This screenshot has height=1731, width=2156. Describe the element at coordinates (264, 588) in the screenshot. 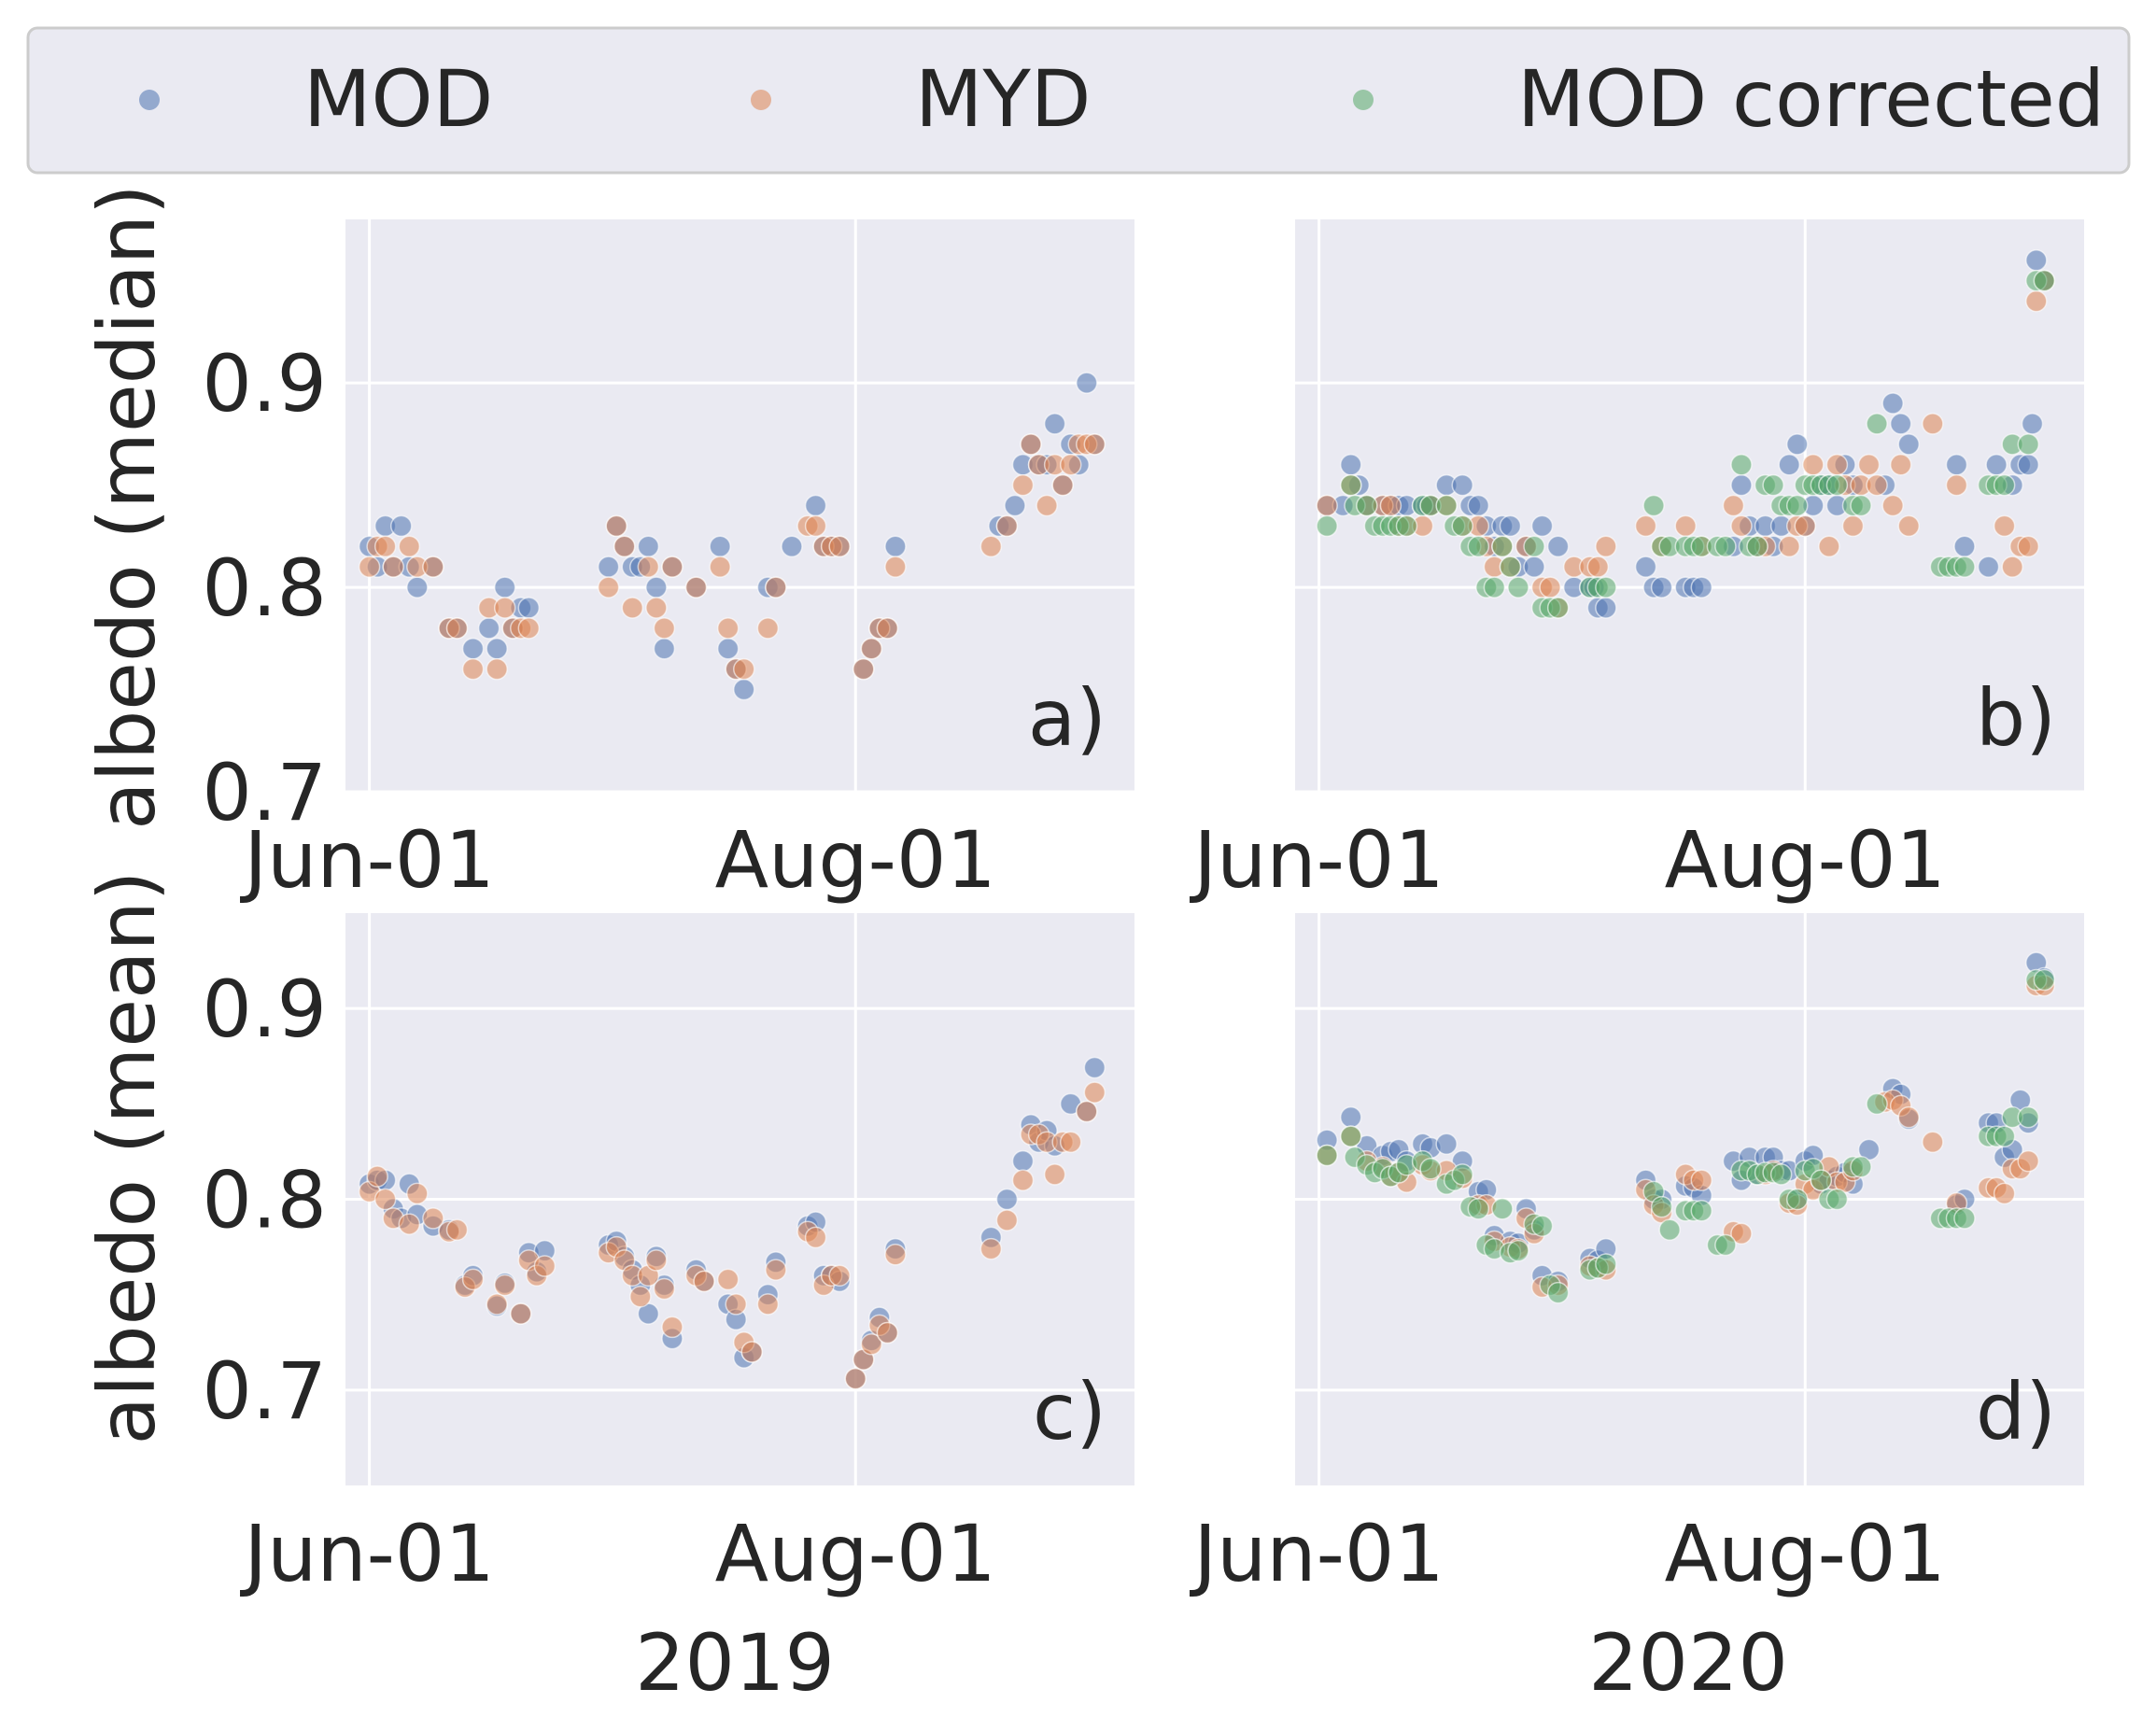

I see `panel-a-y-tick-label: 0.8` at that location.